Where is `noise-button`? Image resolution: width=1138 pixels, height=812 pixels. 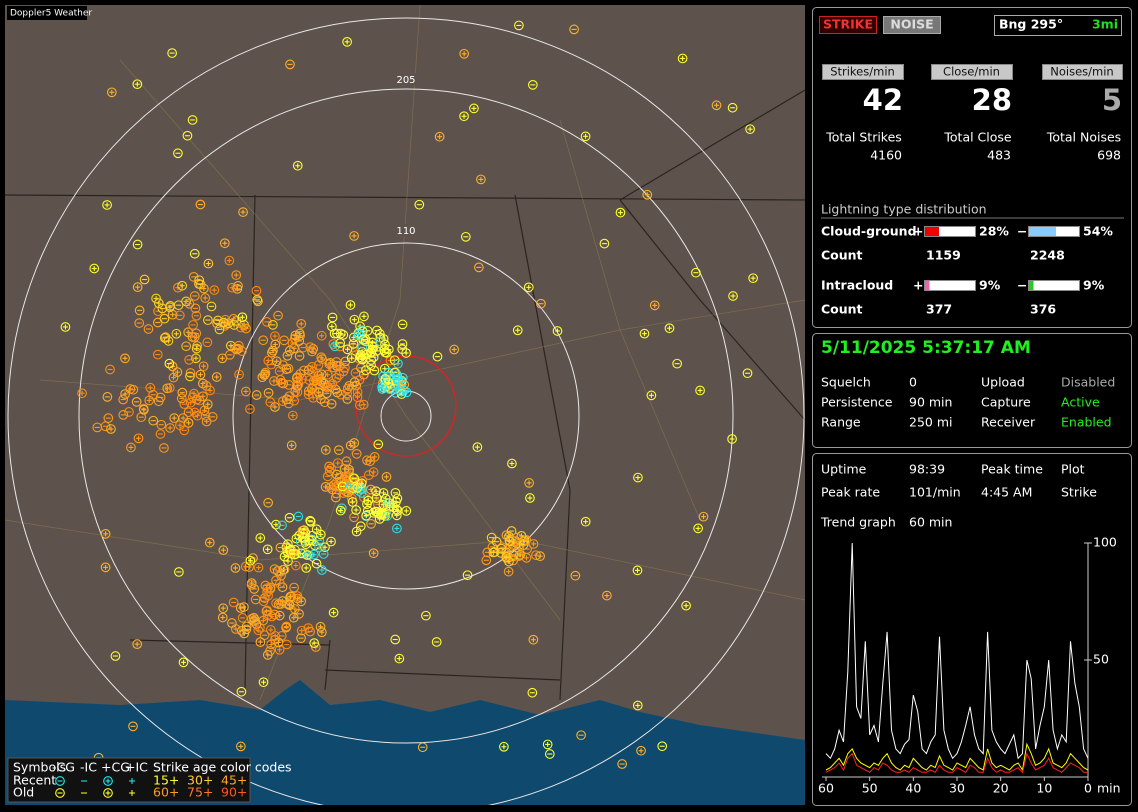 noise-button is located at coordinates (912, 25).